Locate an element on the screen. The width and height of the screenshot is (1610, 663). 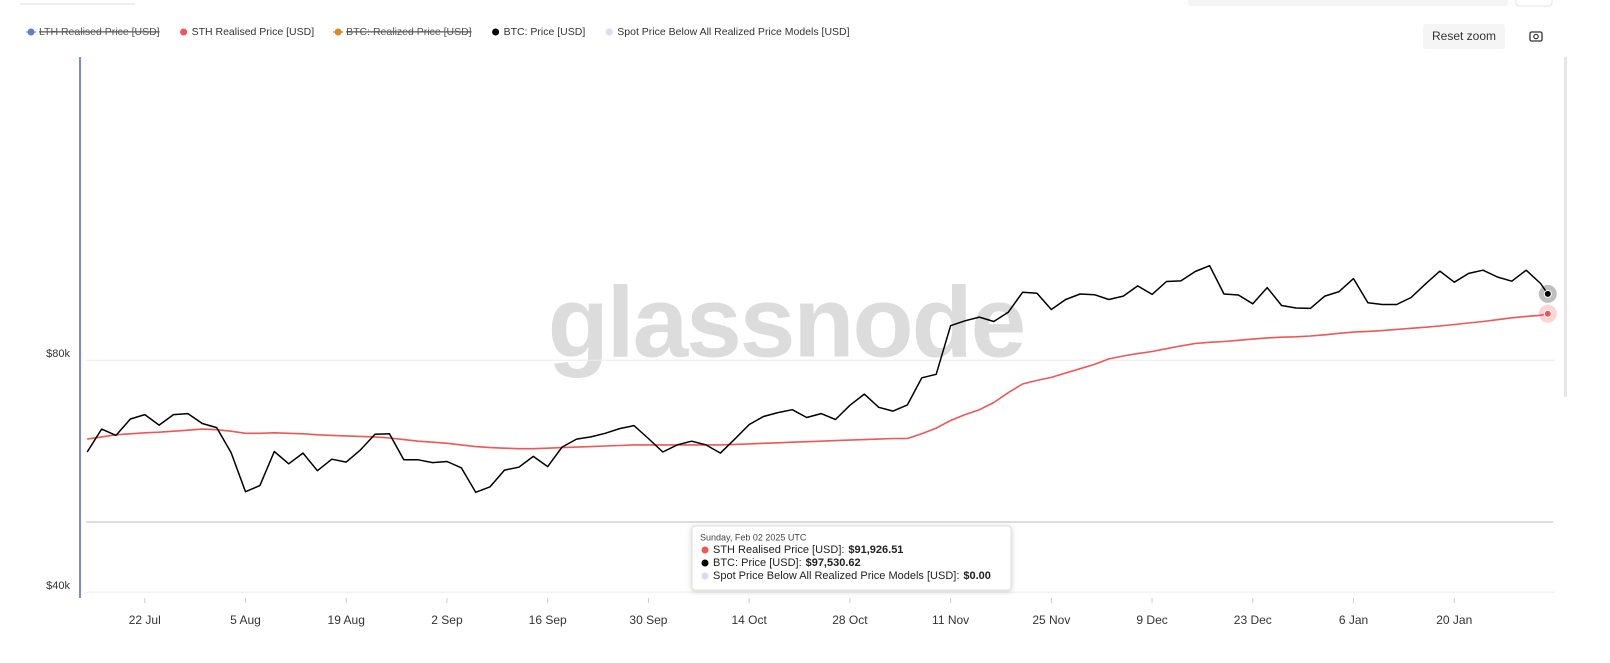
x-tick-label: 19 Aug is located at coordinates (346, 620).